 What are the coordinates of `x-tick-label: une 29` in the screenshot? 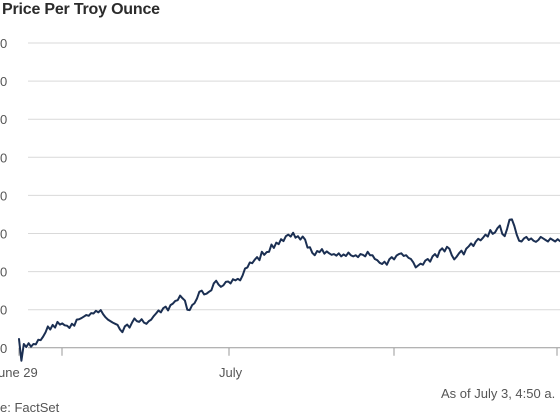 It's located at (19, 372).